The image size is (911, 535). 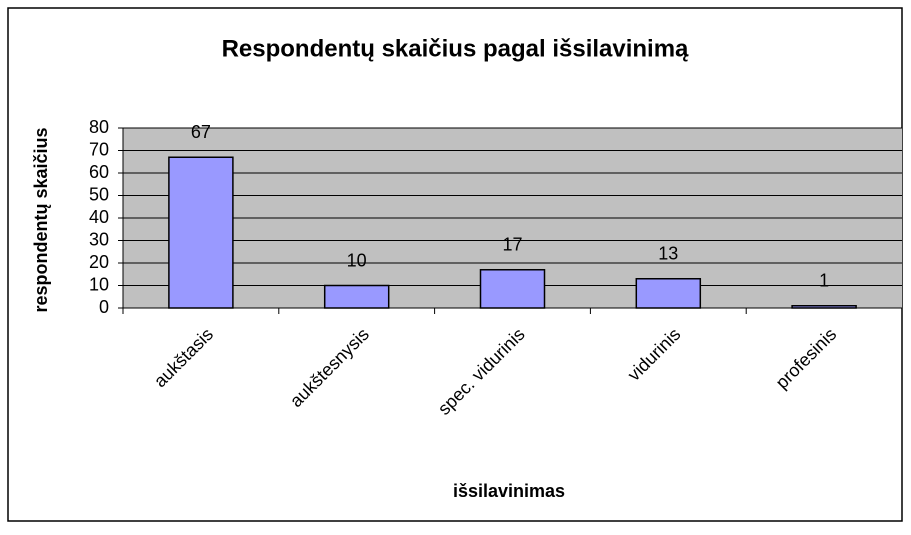 I want to click on y-axis-label: respondentų skaičius, so click(x=41, y=219).